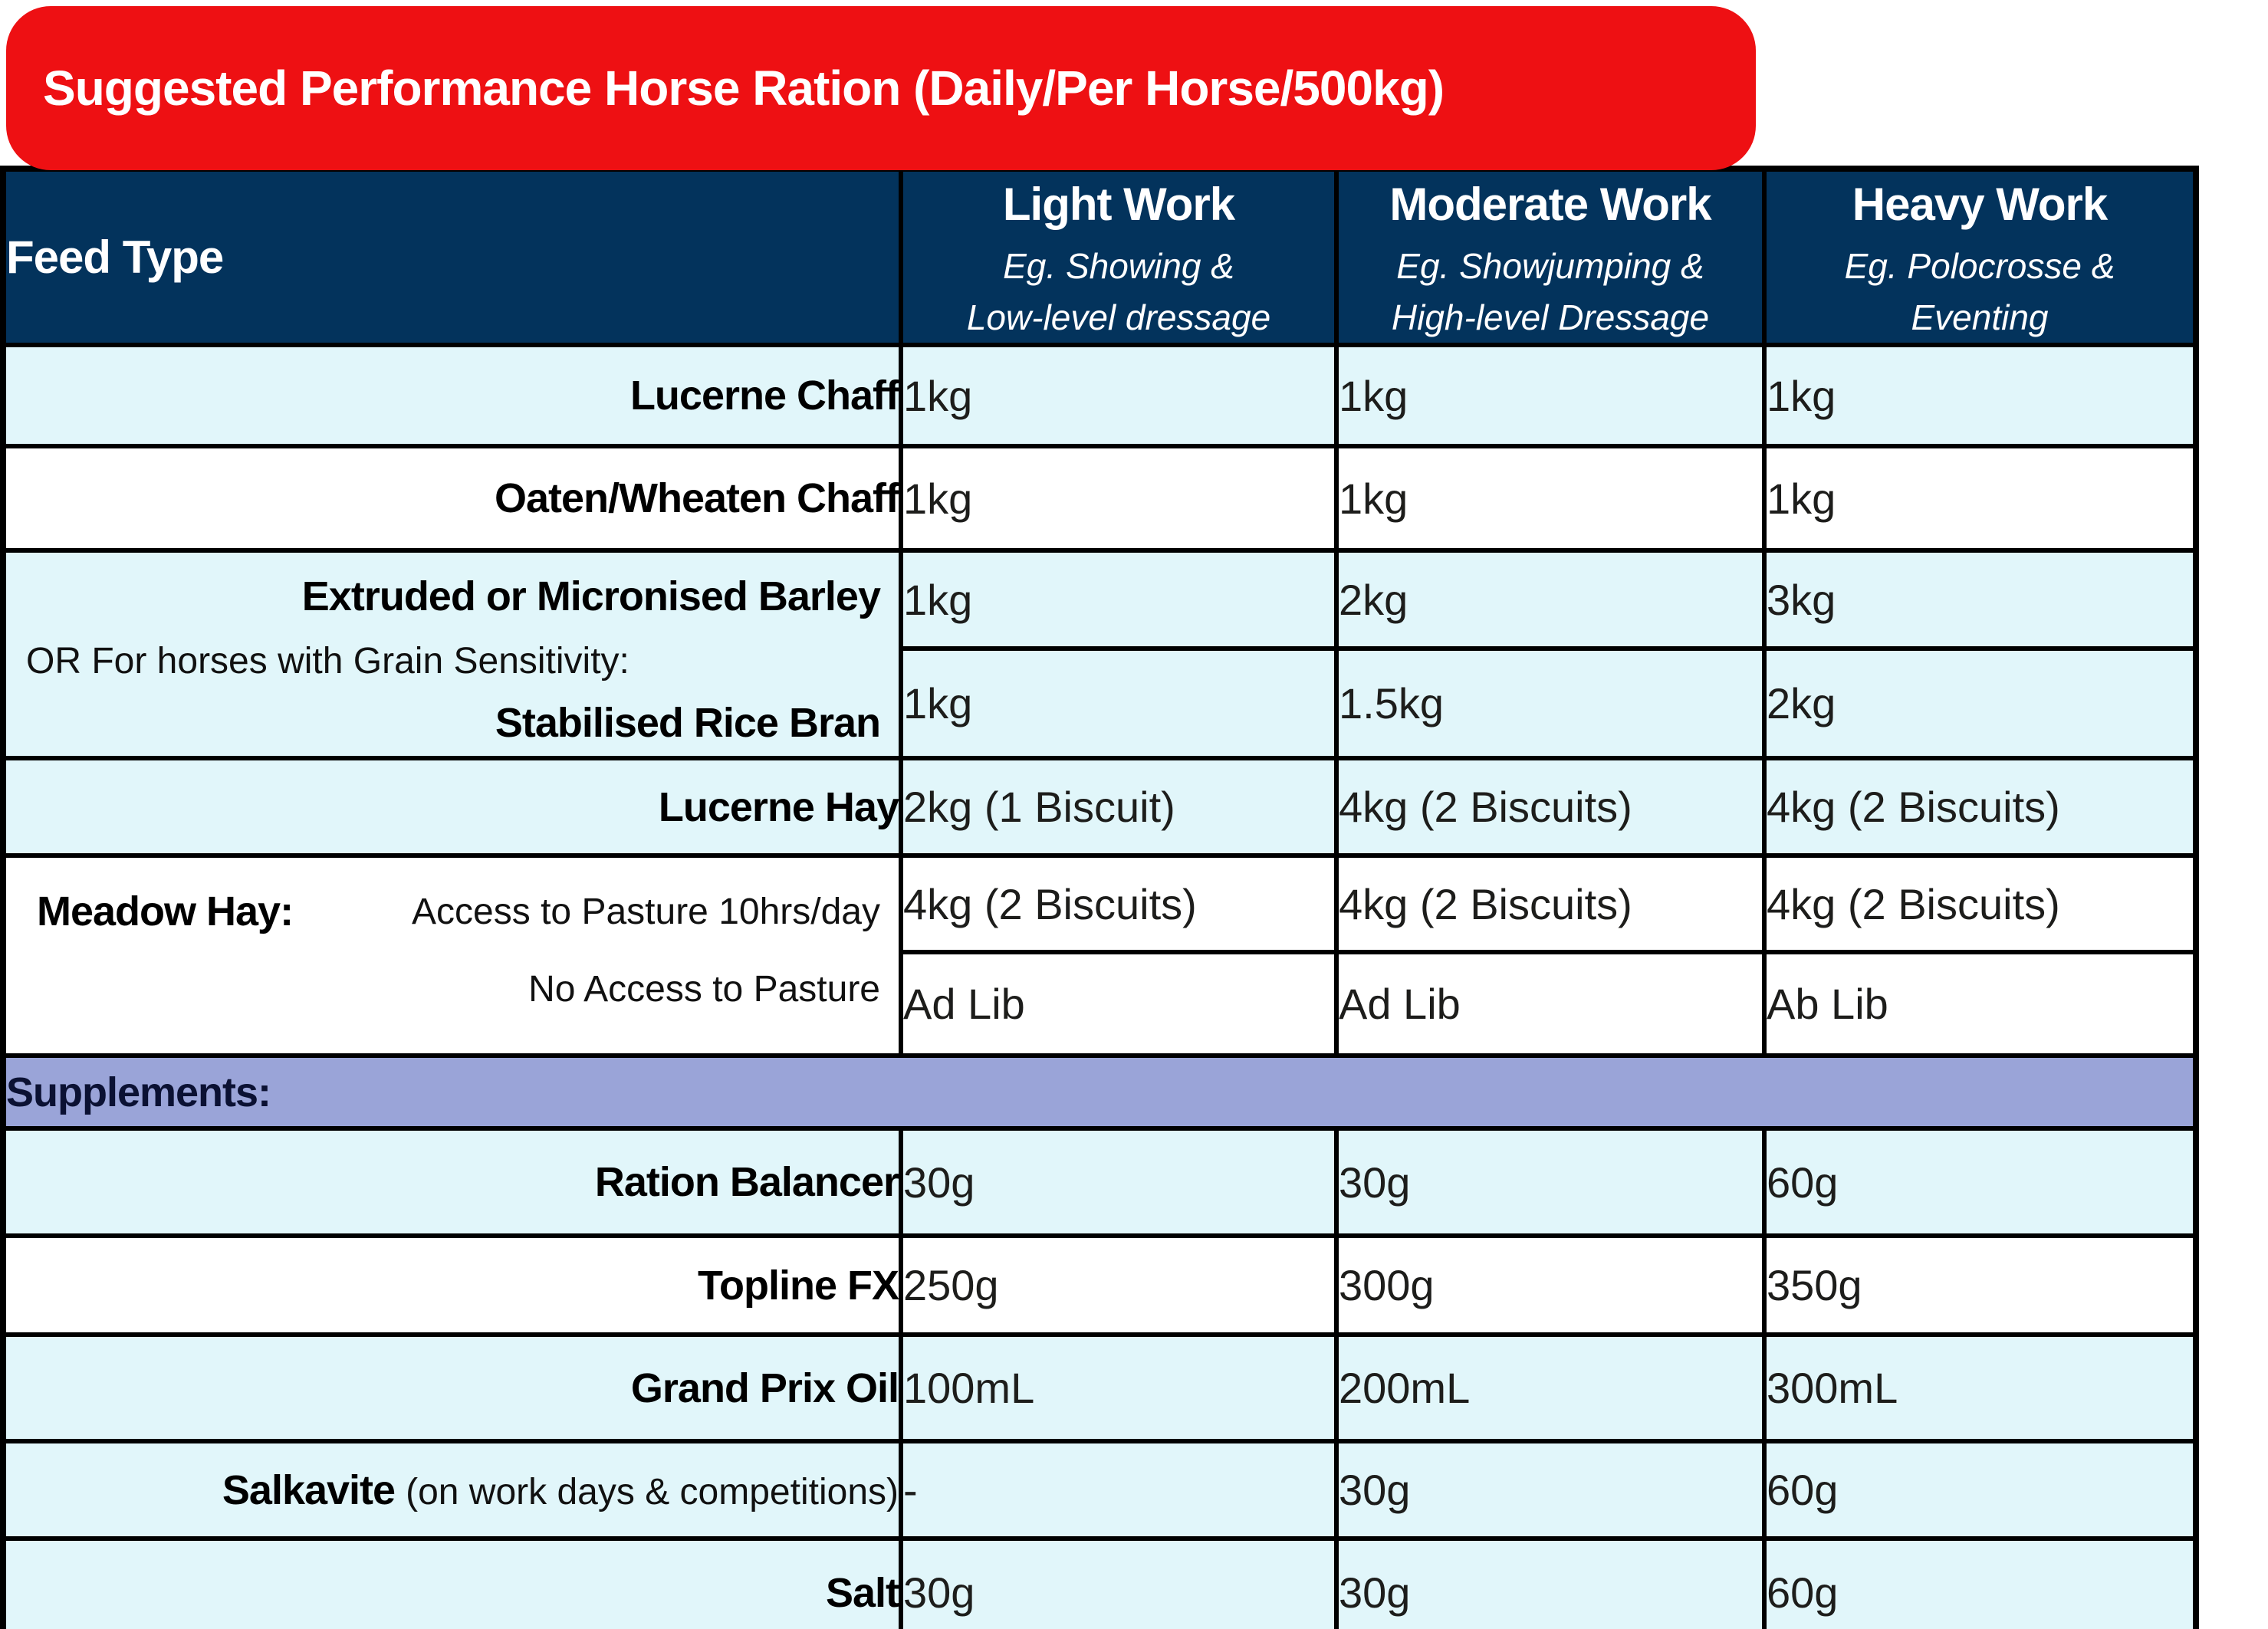 The image size is (2268, 1629). I want to click on ration-balancer-label: Ration Balancer, so click(452, 1182).